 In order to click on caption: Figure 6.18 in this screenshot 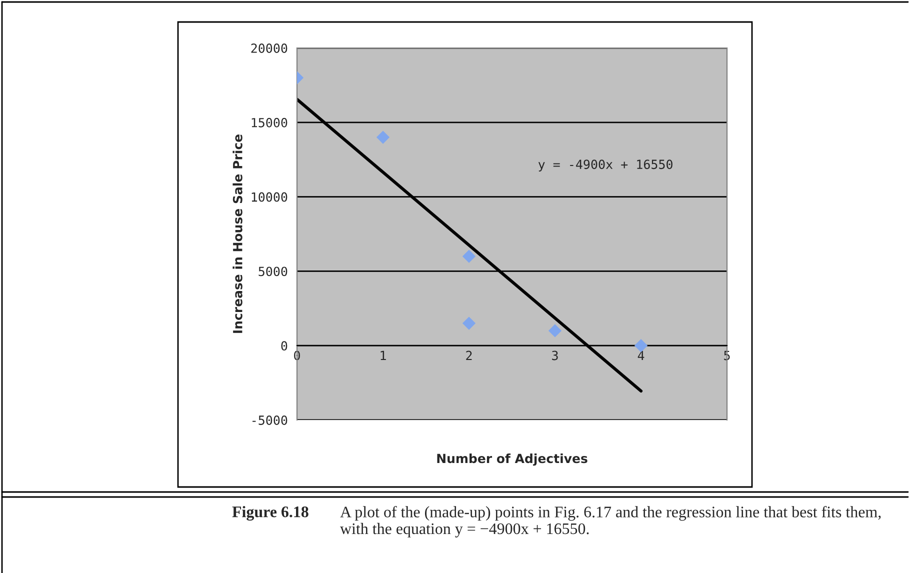, I will do `click(270, 513)`.